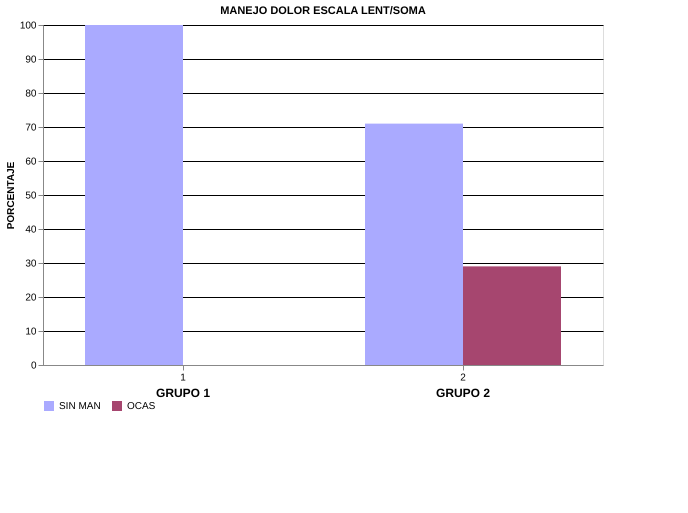 This screenshot has width=688, height=513. Describe the element at coordinates (31, 264) in the screenshot. I see `y-tick-label: 30` at that location.